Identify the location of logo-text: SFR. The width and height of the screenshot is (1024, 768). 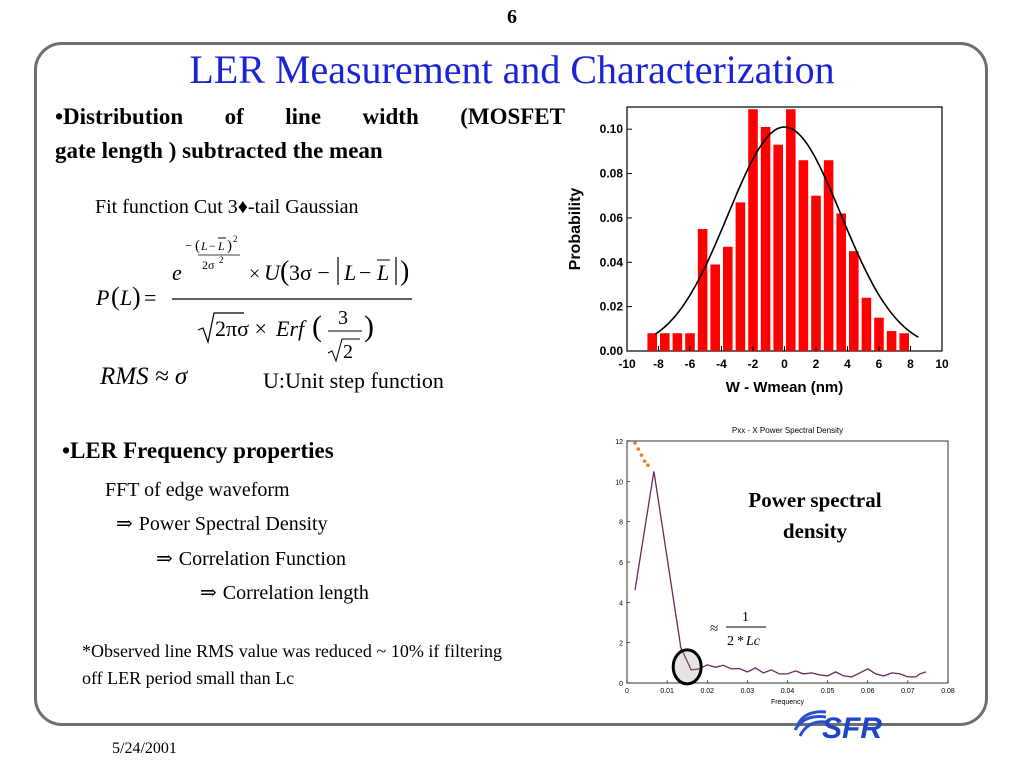
(852, 728).